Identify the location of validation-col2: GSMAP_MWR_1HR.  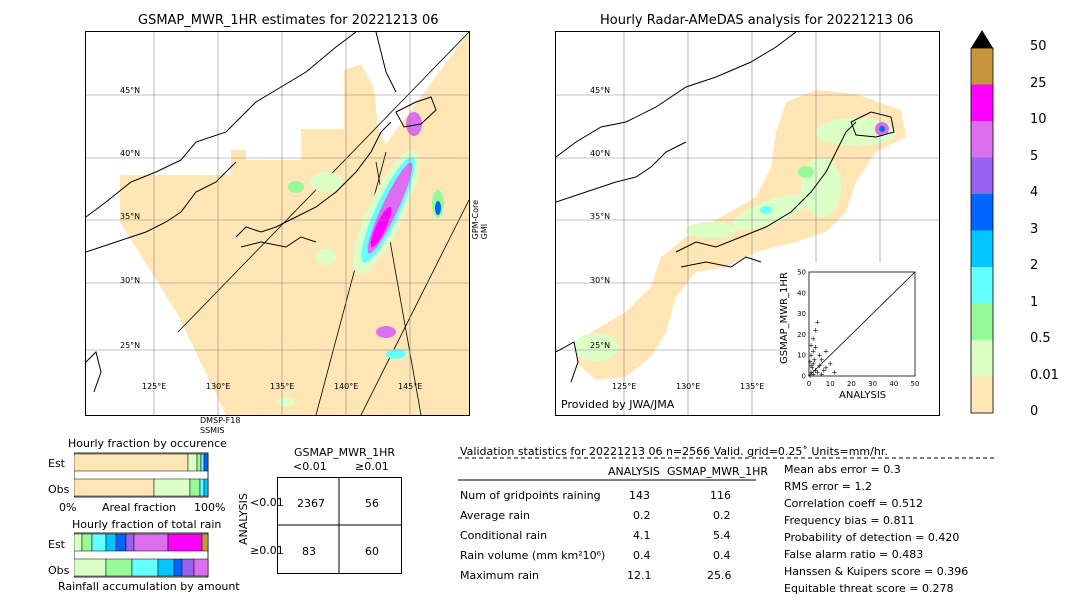
(718, 471).